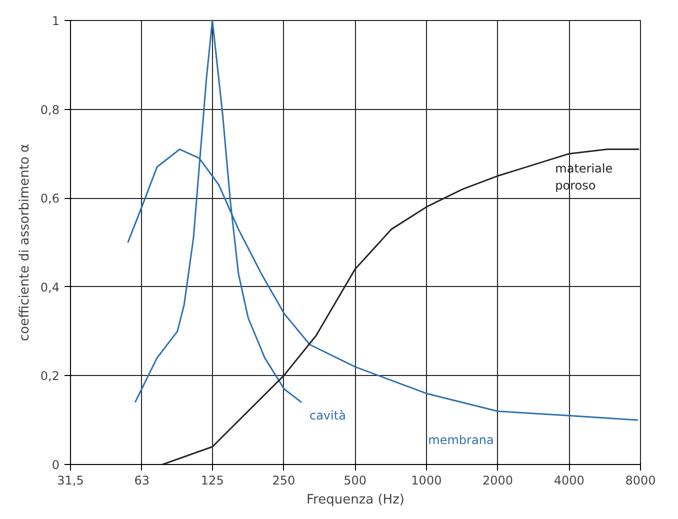  Describe the element at coordinates (327, 415) in the screenshot. I see `series-label: cavità` at that location.